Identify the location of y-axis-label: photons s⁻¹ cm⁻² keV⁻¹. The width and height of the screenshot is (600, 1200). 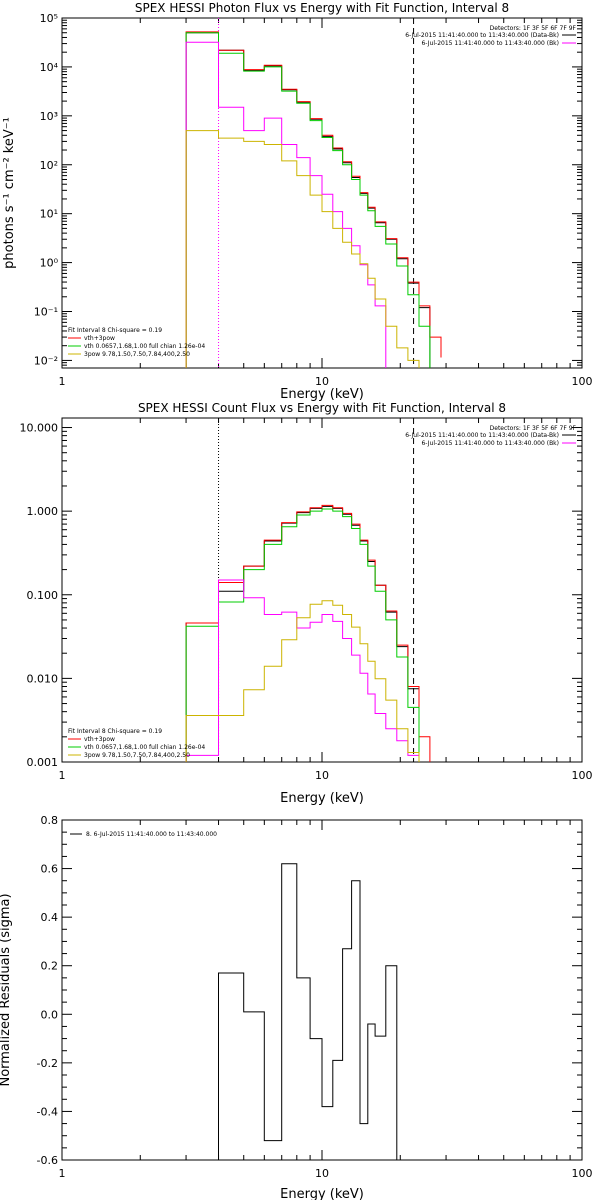
(9, 193).